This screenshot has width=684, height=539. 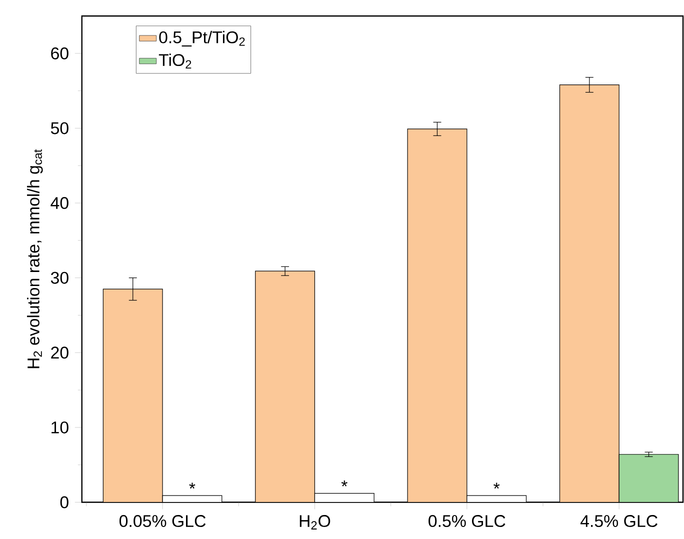 What do you see at coordinates (60, 427) in the screenshot?
I see `y-tick-label: 10` at bounding box center [60, 427].